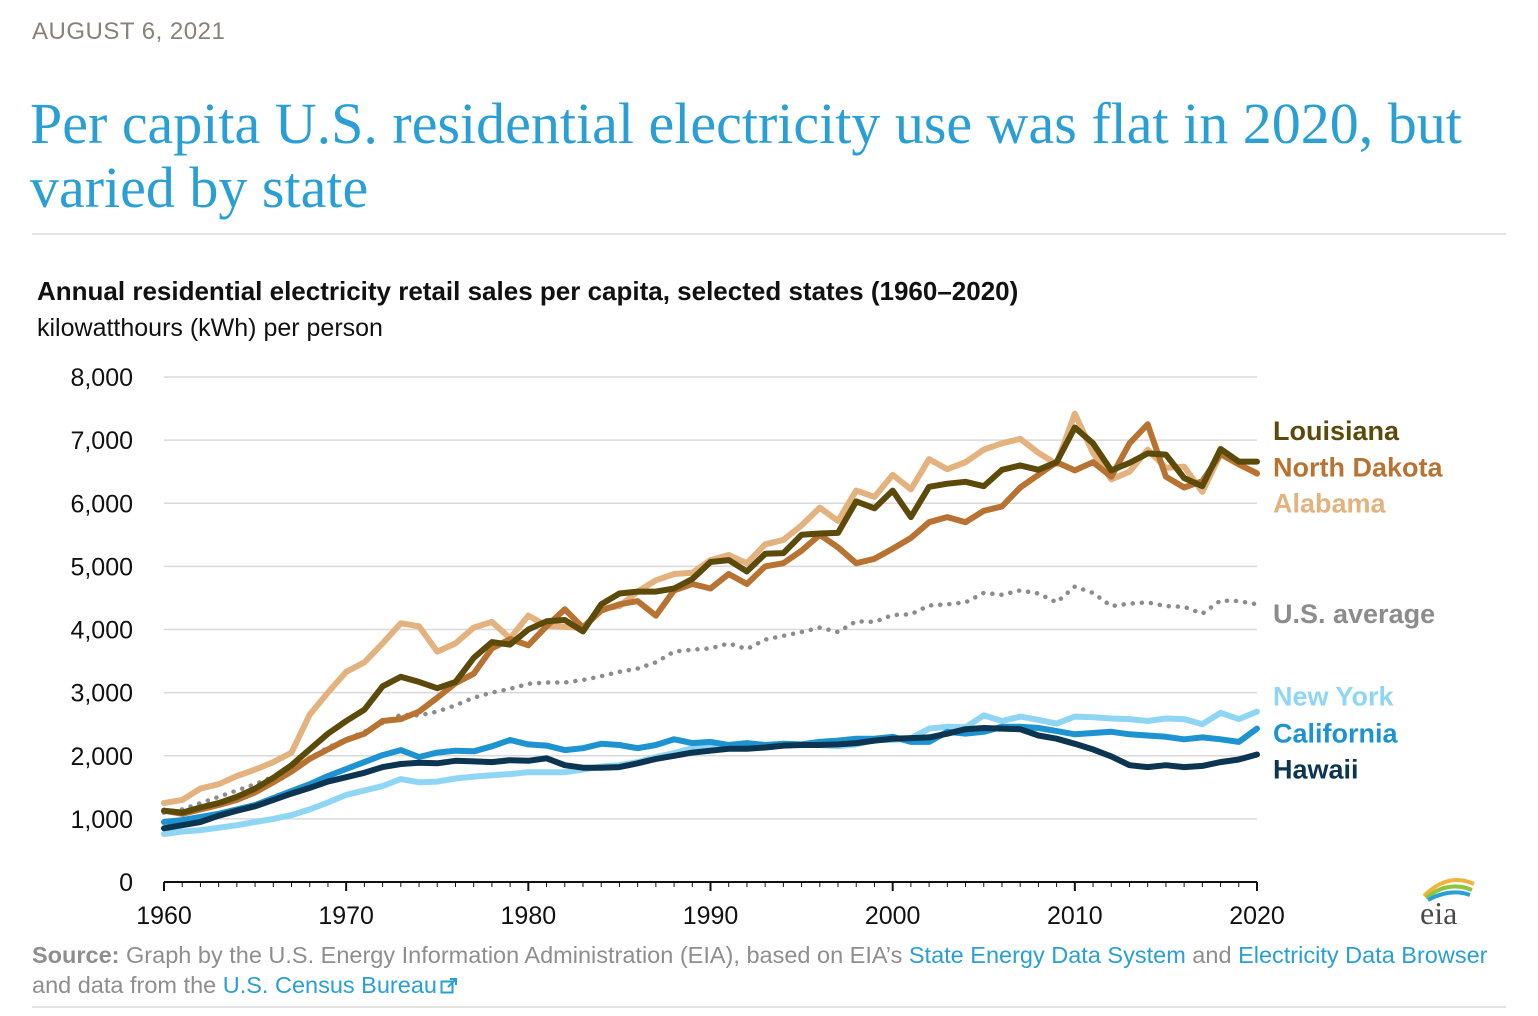  Describe the element at coordinates (101, 820) in the screenshot. I see `y-tick-label: 1,000` at that location.